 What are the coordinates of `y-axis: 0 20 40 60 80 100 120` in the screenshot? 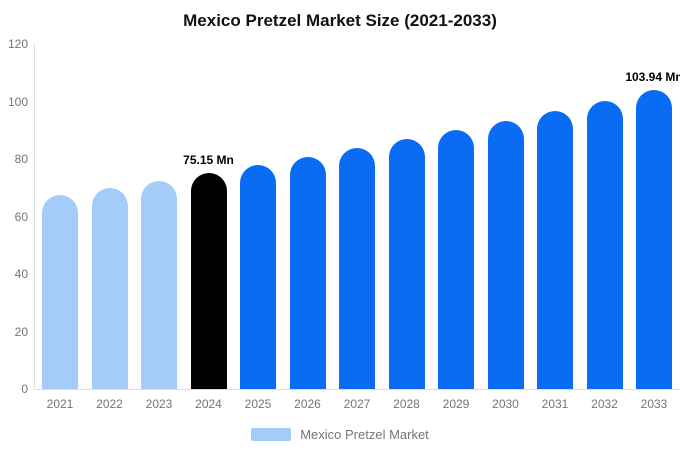 It's located at (14, 216).